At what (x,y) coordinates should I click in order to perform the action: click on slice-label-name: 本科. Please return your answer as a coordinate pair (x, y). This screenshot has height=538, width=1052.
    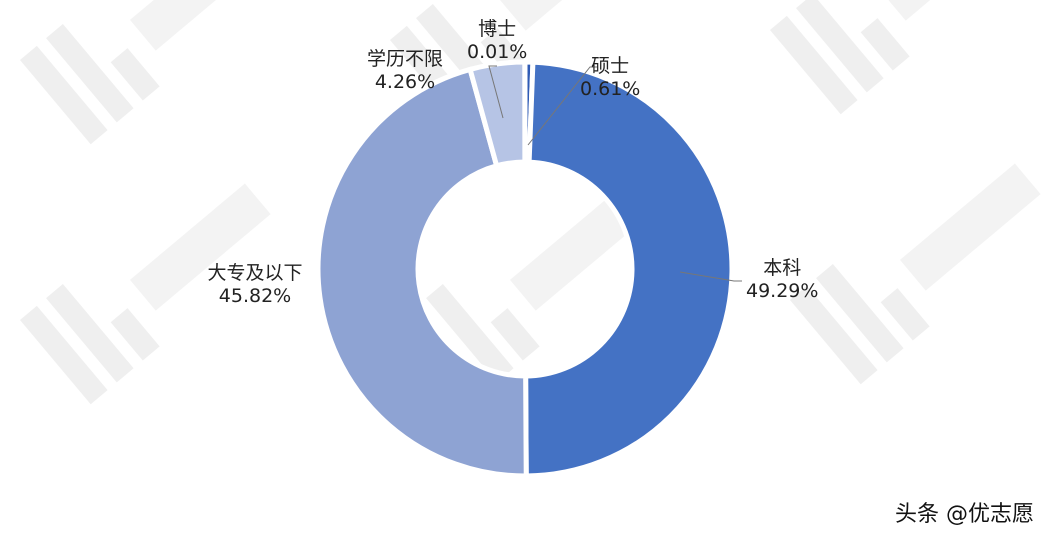
    Looking at the image, I should click on (782, 268).